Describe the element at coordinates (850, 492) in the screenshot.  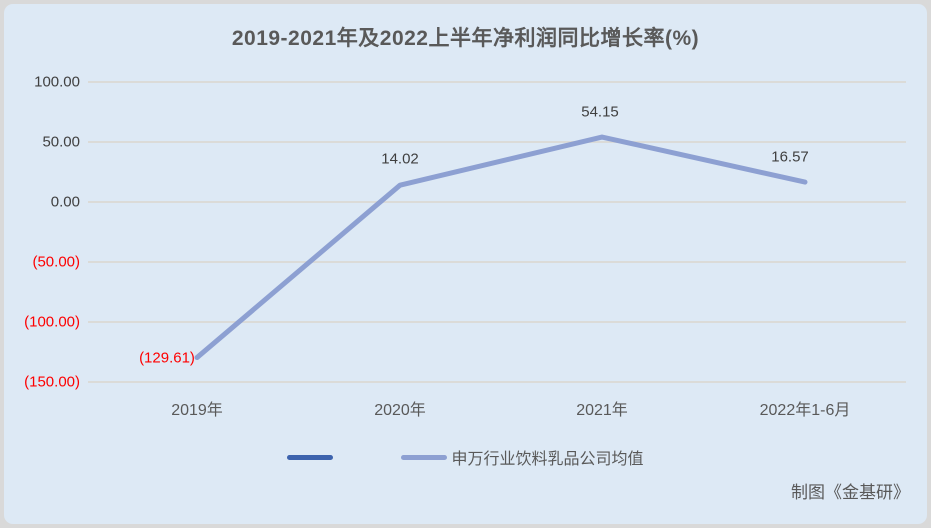
I see `credit-text: 制图《金基研》` at that location.